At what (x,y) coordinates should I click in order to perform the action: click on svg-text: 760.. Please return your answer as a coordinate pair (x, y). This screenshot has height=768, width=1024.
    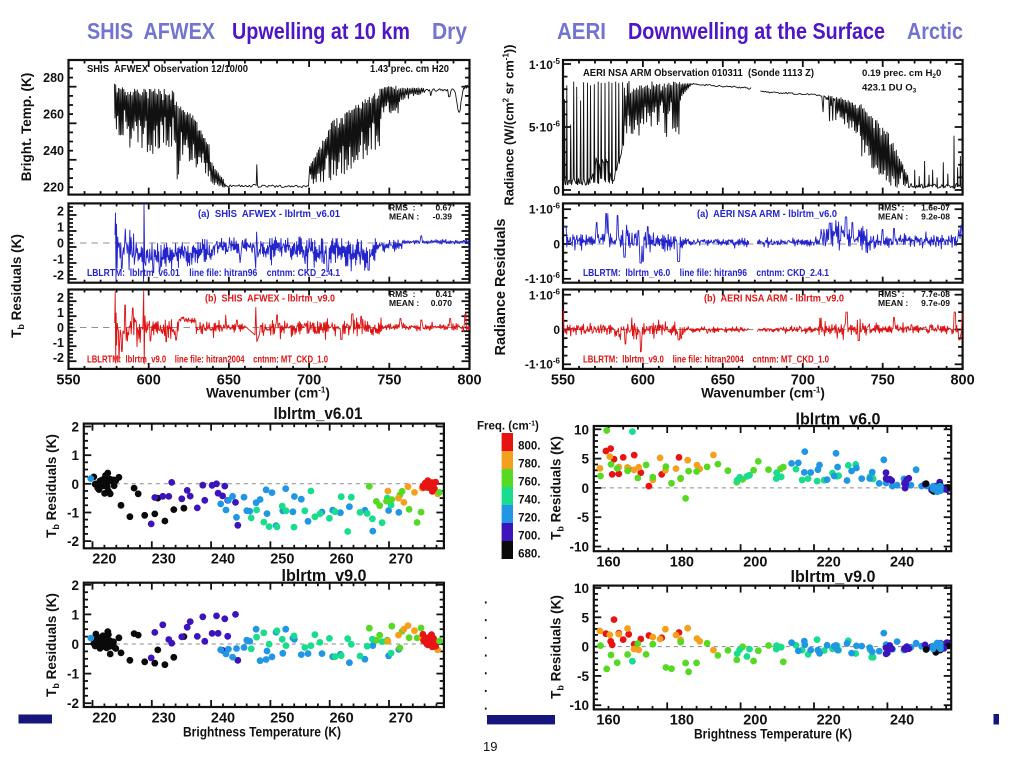
    Looking at the image, I should click on (529, 483).